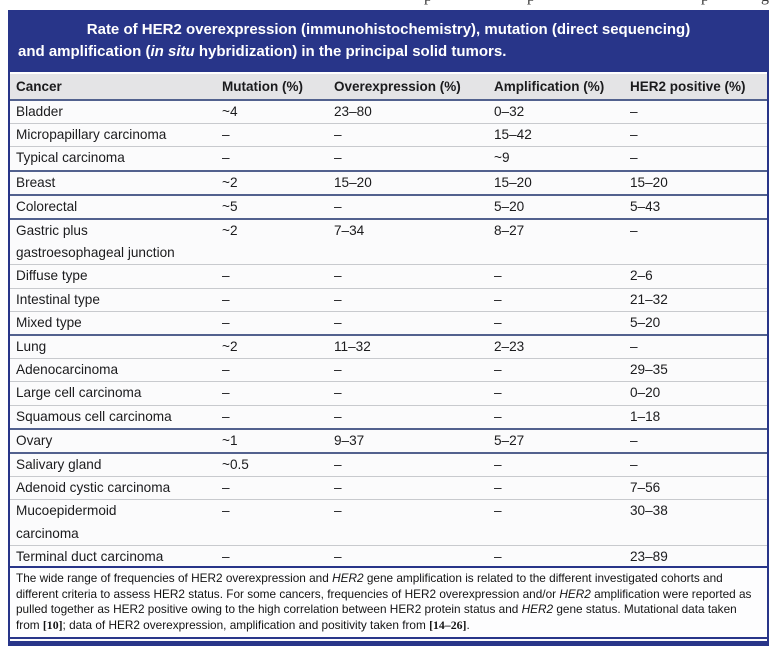 Image resolution: width=777 pixels, height=648 pixels. Describe the element at coordinates (513, 135) in the screenshot. I see `cell-amplification: 15–42` at that location.